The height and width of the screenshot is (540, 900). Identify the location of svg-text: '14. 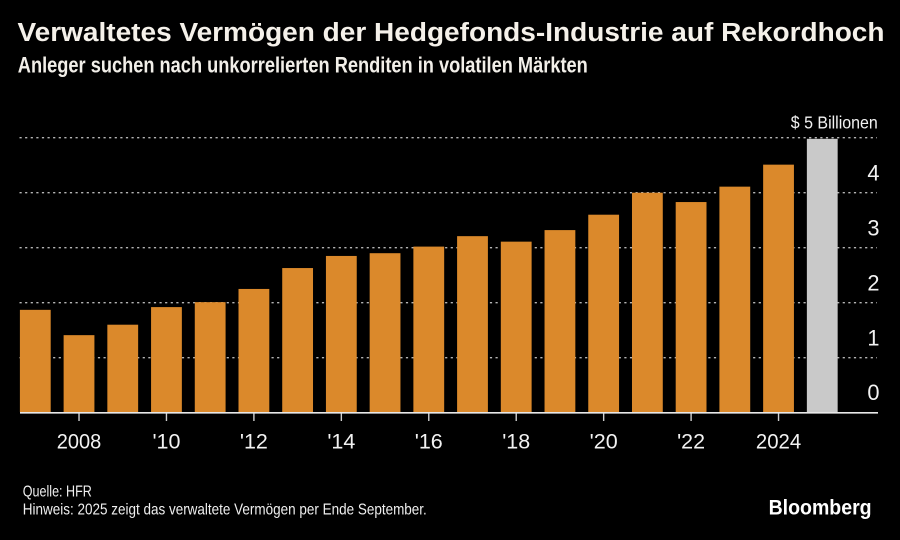
(341, 442).